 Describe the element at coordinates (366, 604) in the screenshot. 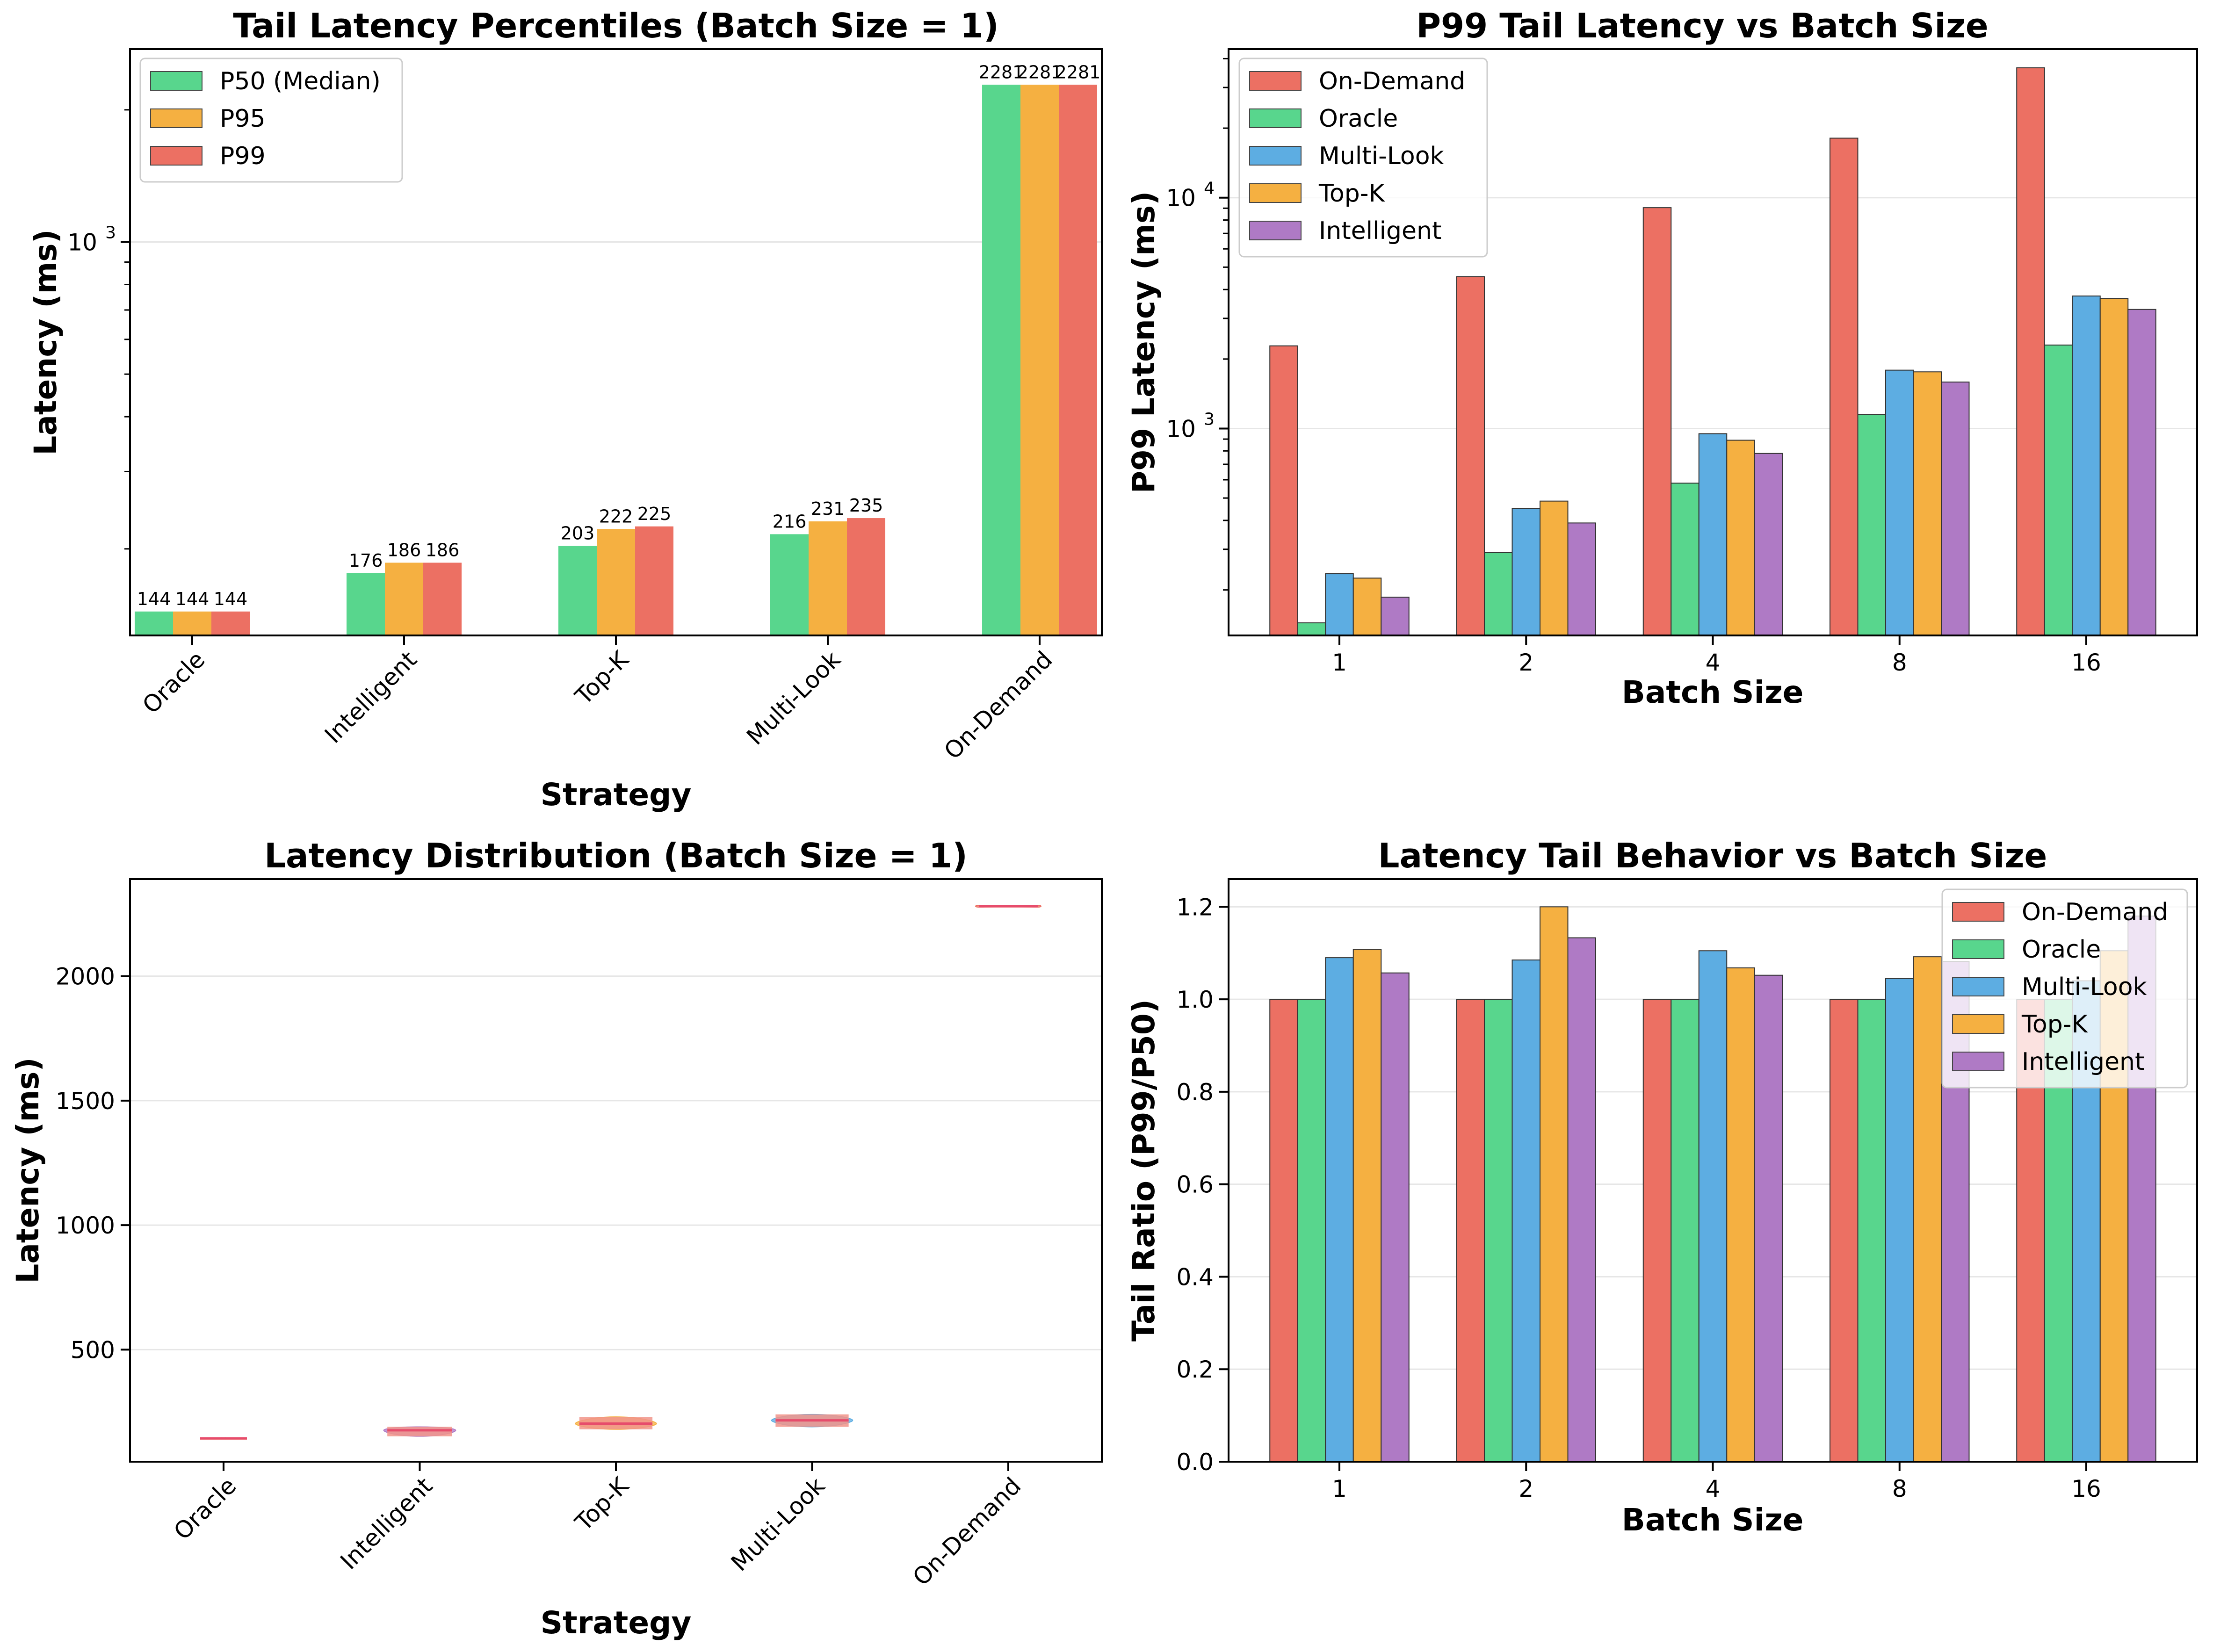

I see `bar-p50-median-intelligent` at that location.